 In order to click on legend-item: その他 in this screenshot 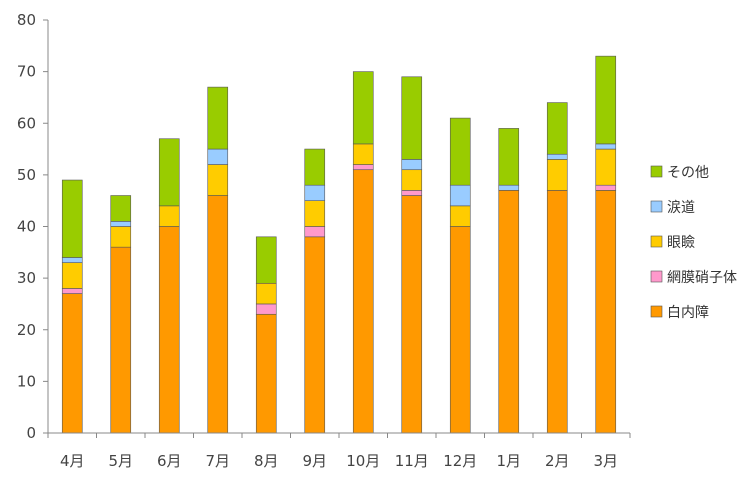, I will do `click(679, 173)`.